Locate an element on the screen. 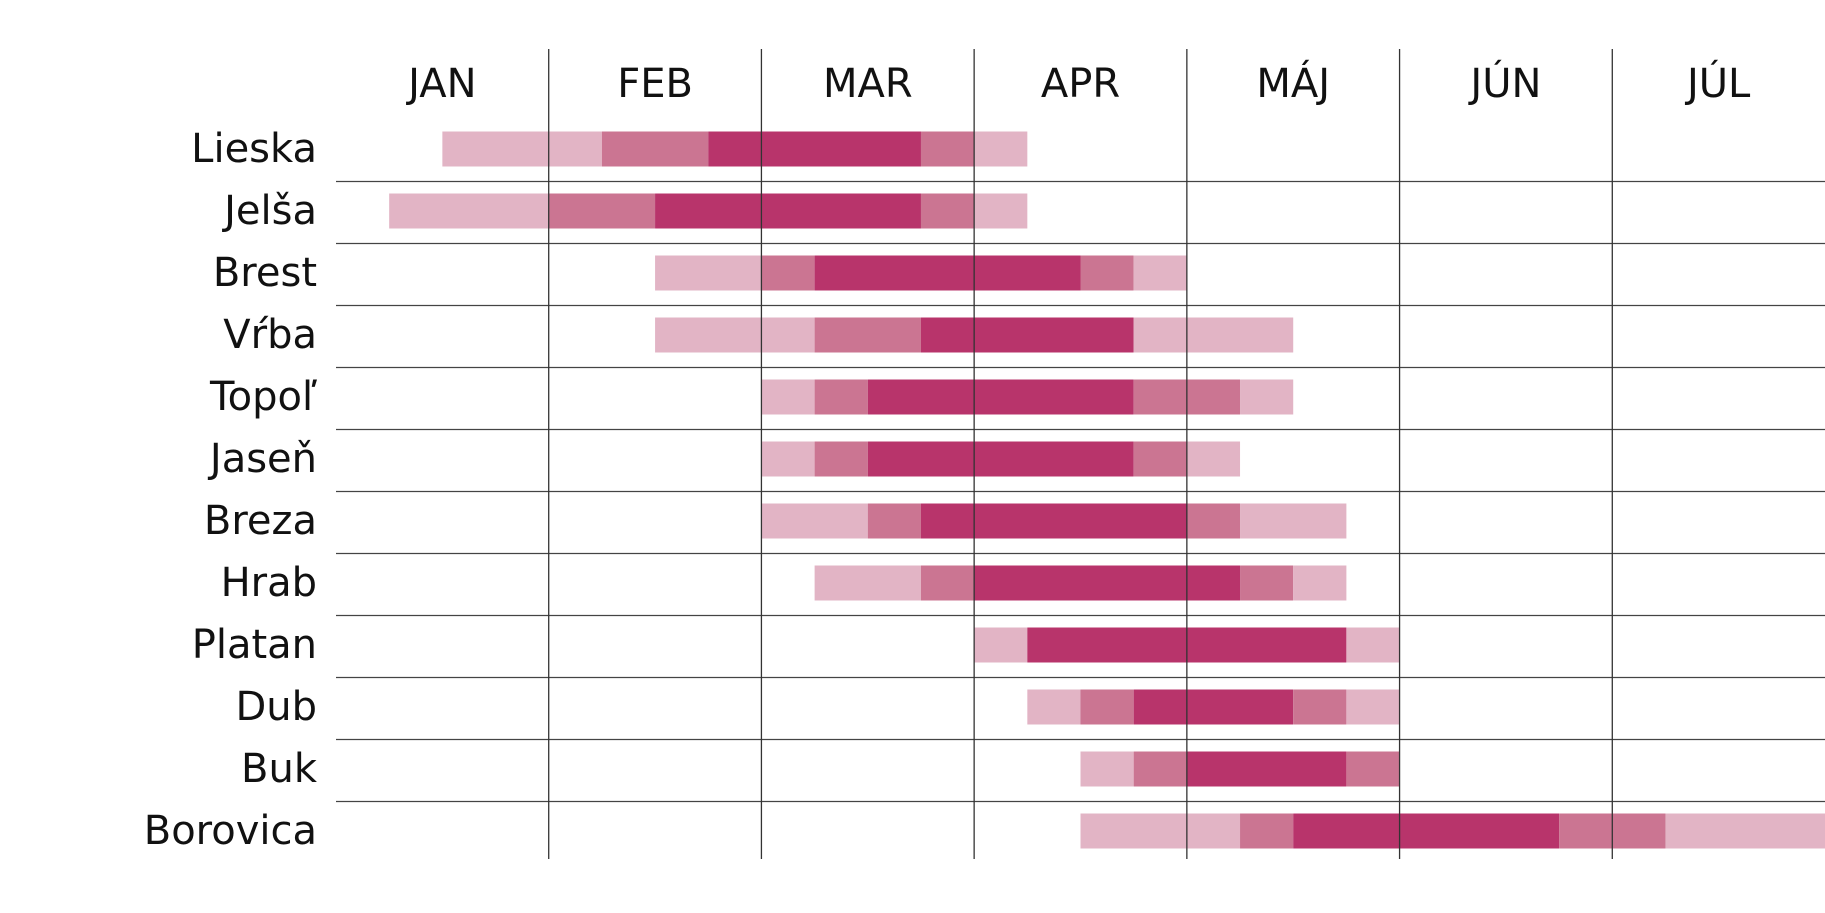 This screenshot has height=913, width=1825. row-label: Jelša is located at coordinates (269, 211).